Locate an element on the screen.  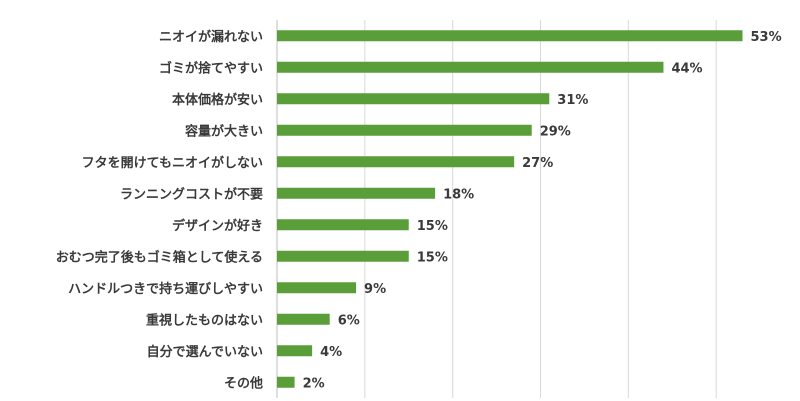
category-label: ランニングコストが不要 is located at coordinates (191, 194).